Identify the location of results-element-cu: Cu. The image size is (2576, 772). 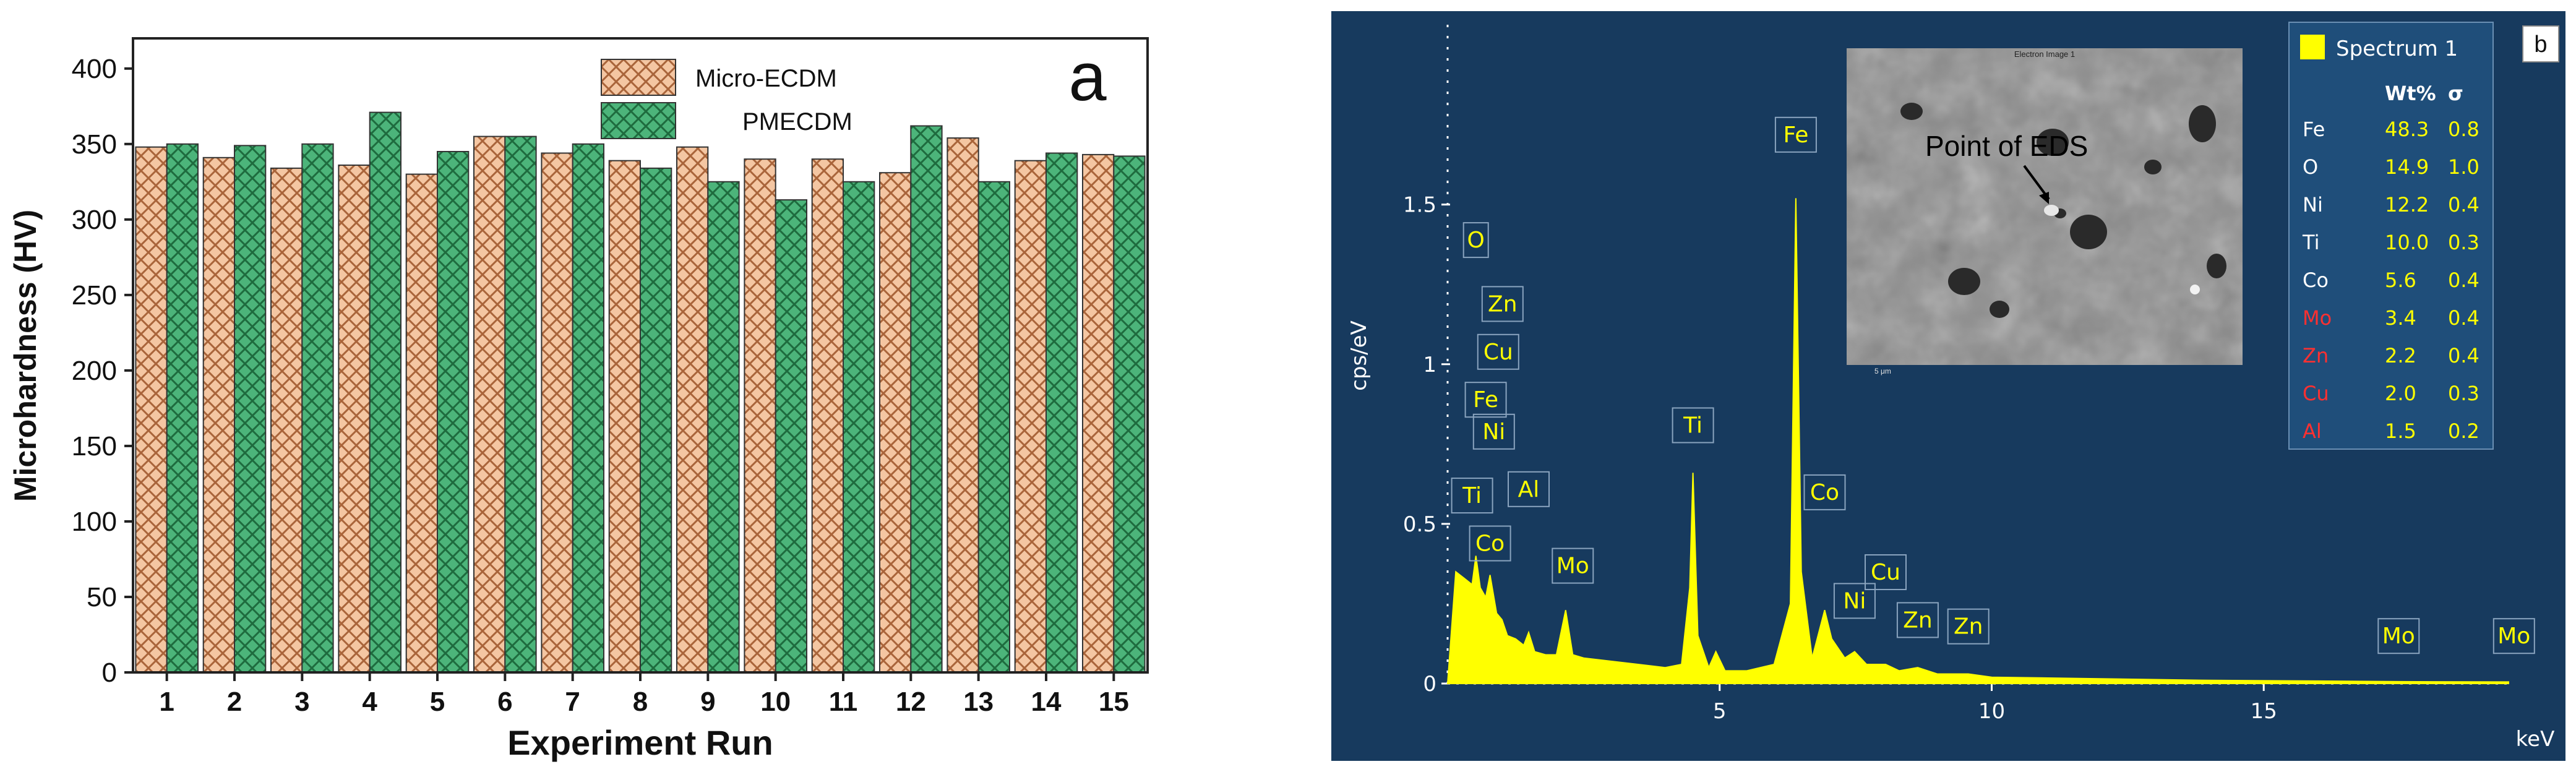
(2316, 394).